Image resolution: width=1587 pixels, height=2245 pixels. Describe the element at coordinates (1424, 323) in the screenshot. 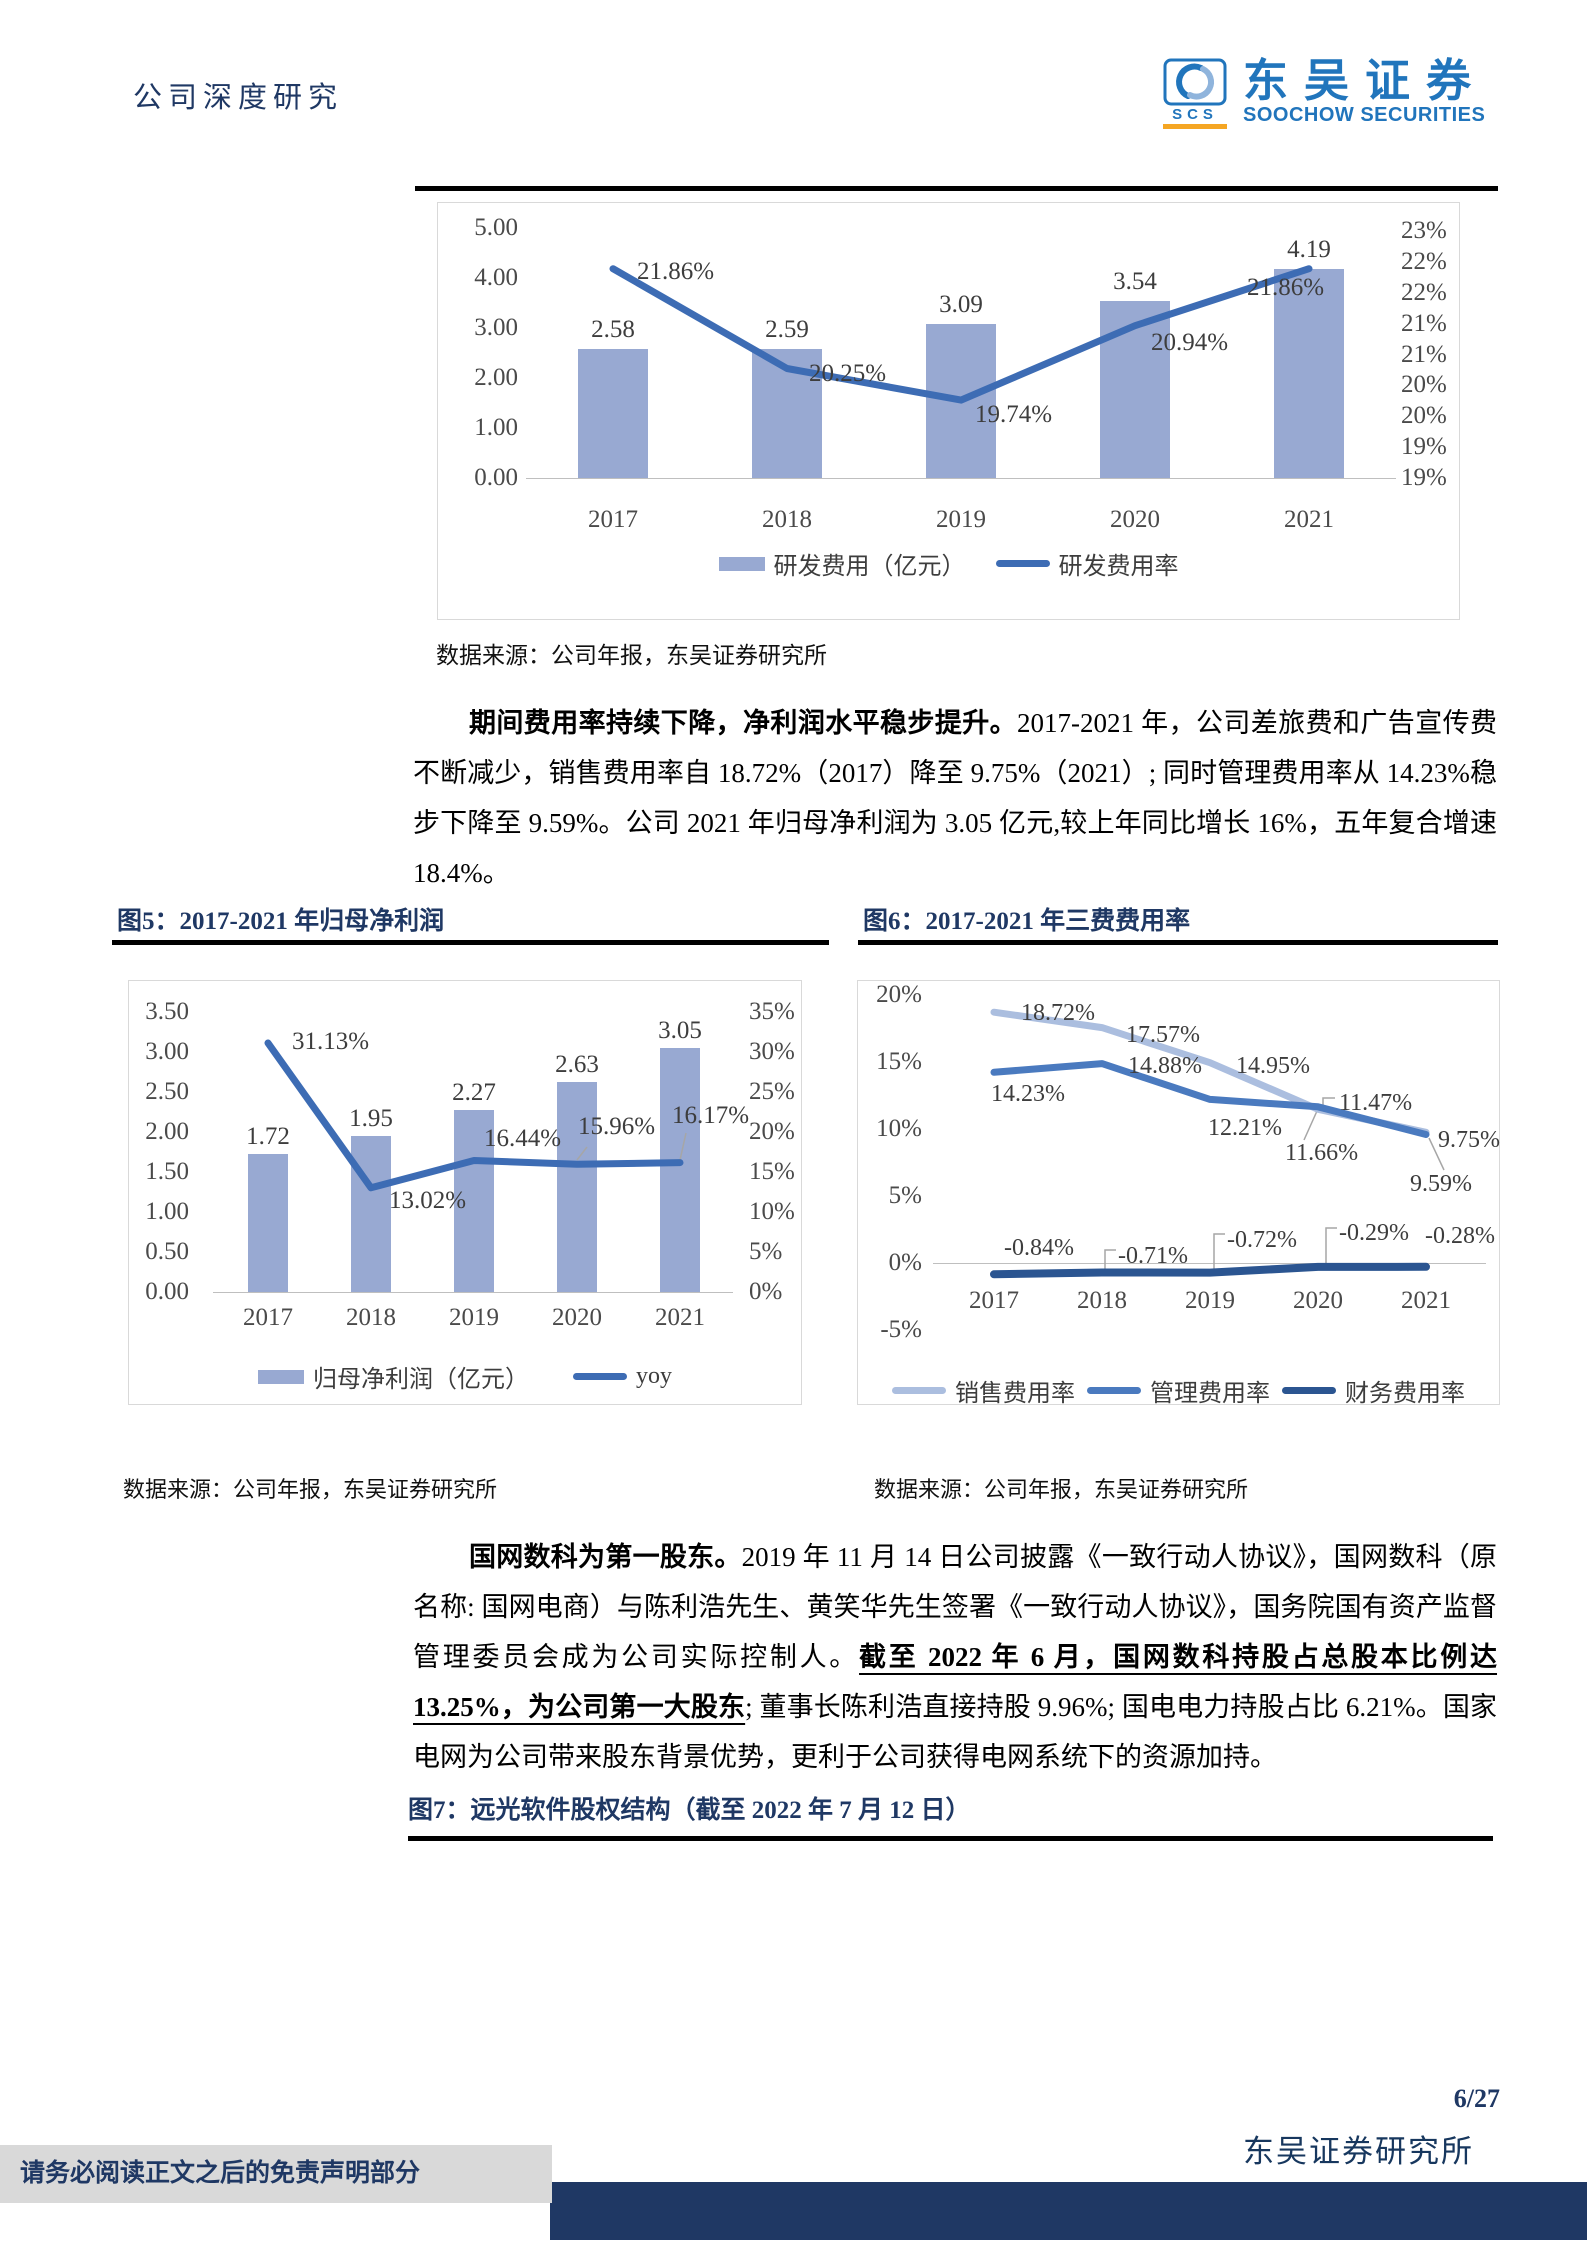

I see `axis-tick-right: 21%` at that location.